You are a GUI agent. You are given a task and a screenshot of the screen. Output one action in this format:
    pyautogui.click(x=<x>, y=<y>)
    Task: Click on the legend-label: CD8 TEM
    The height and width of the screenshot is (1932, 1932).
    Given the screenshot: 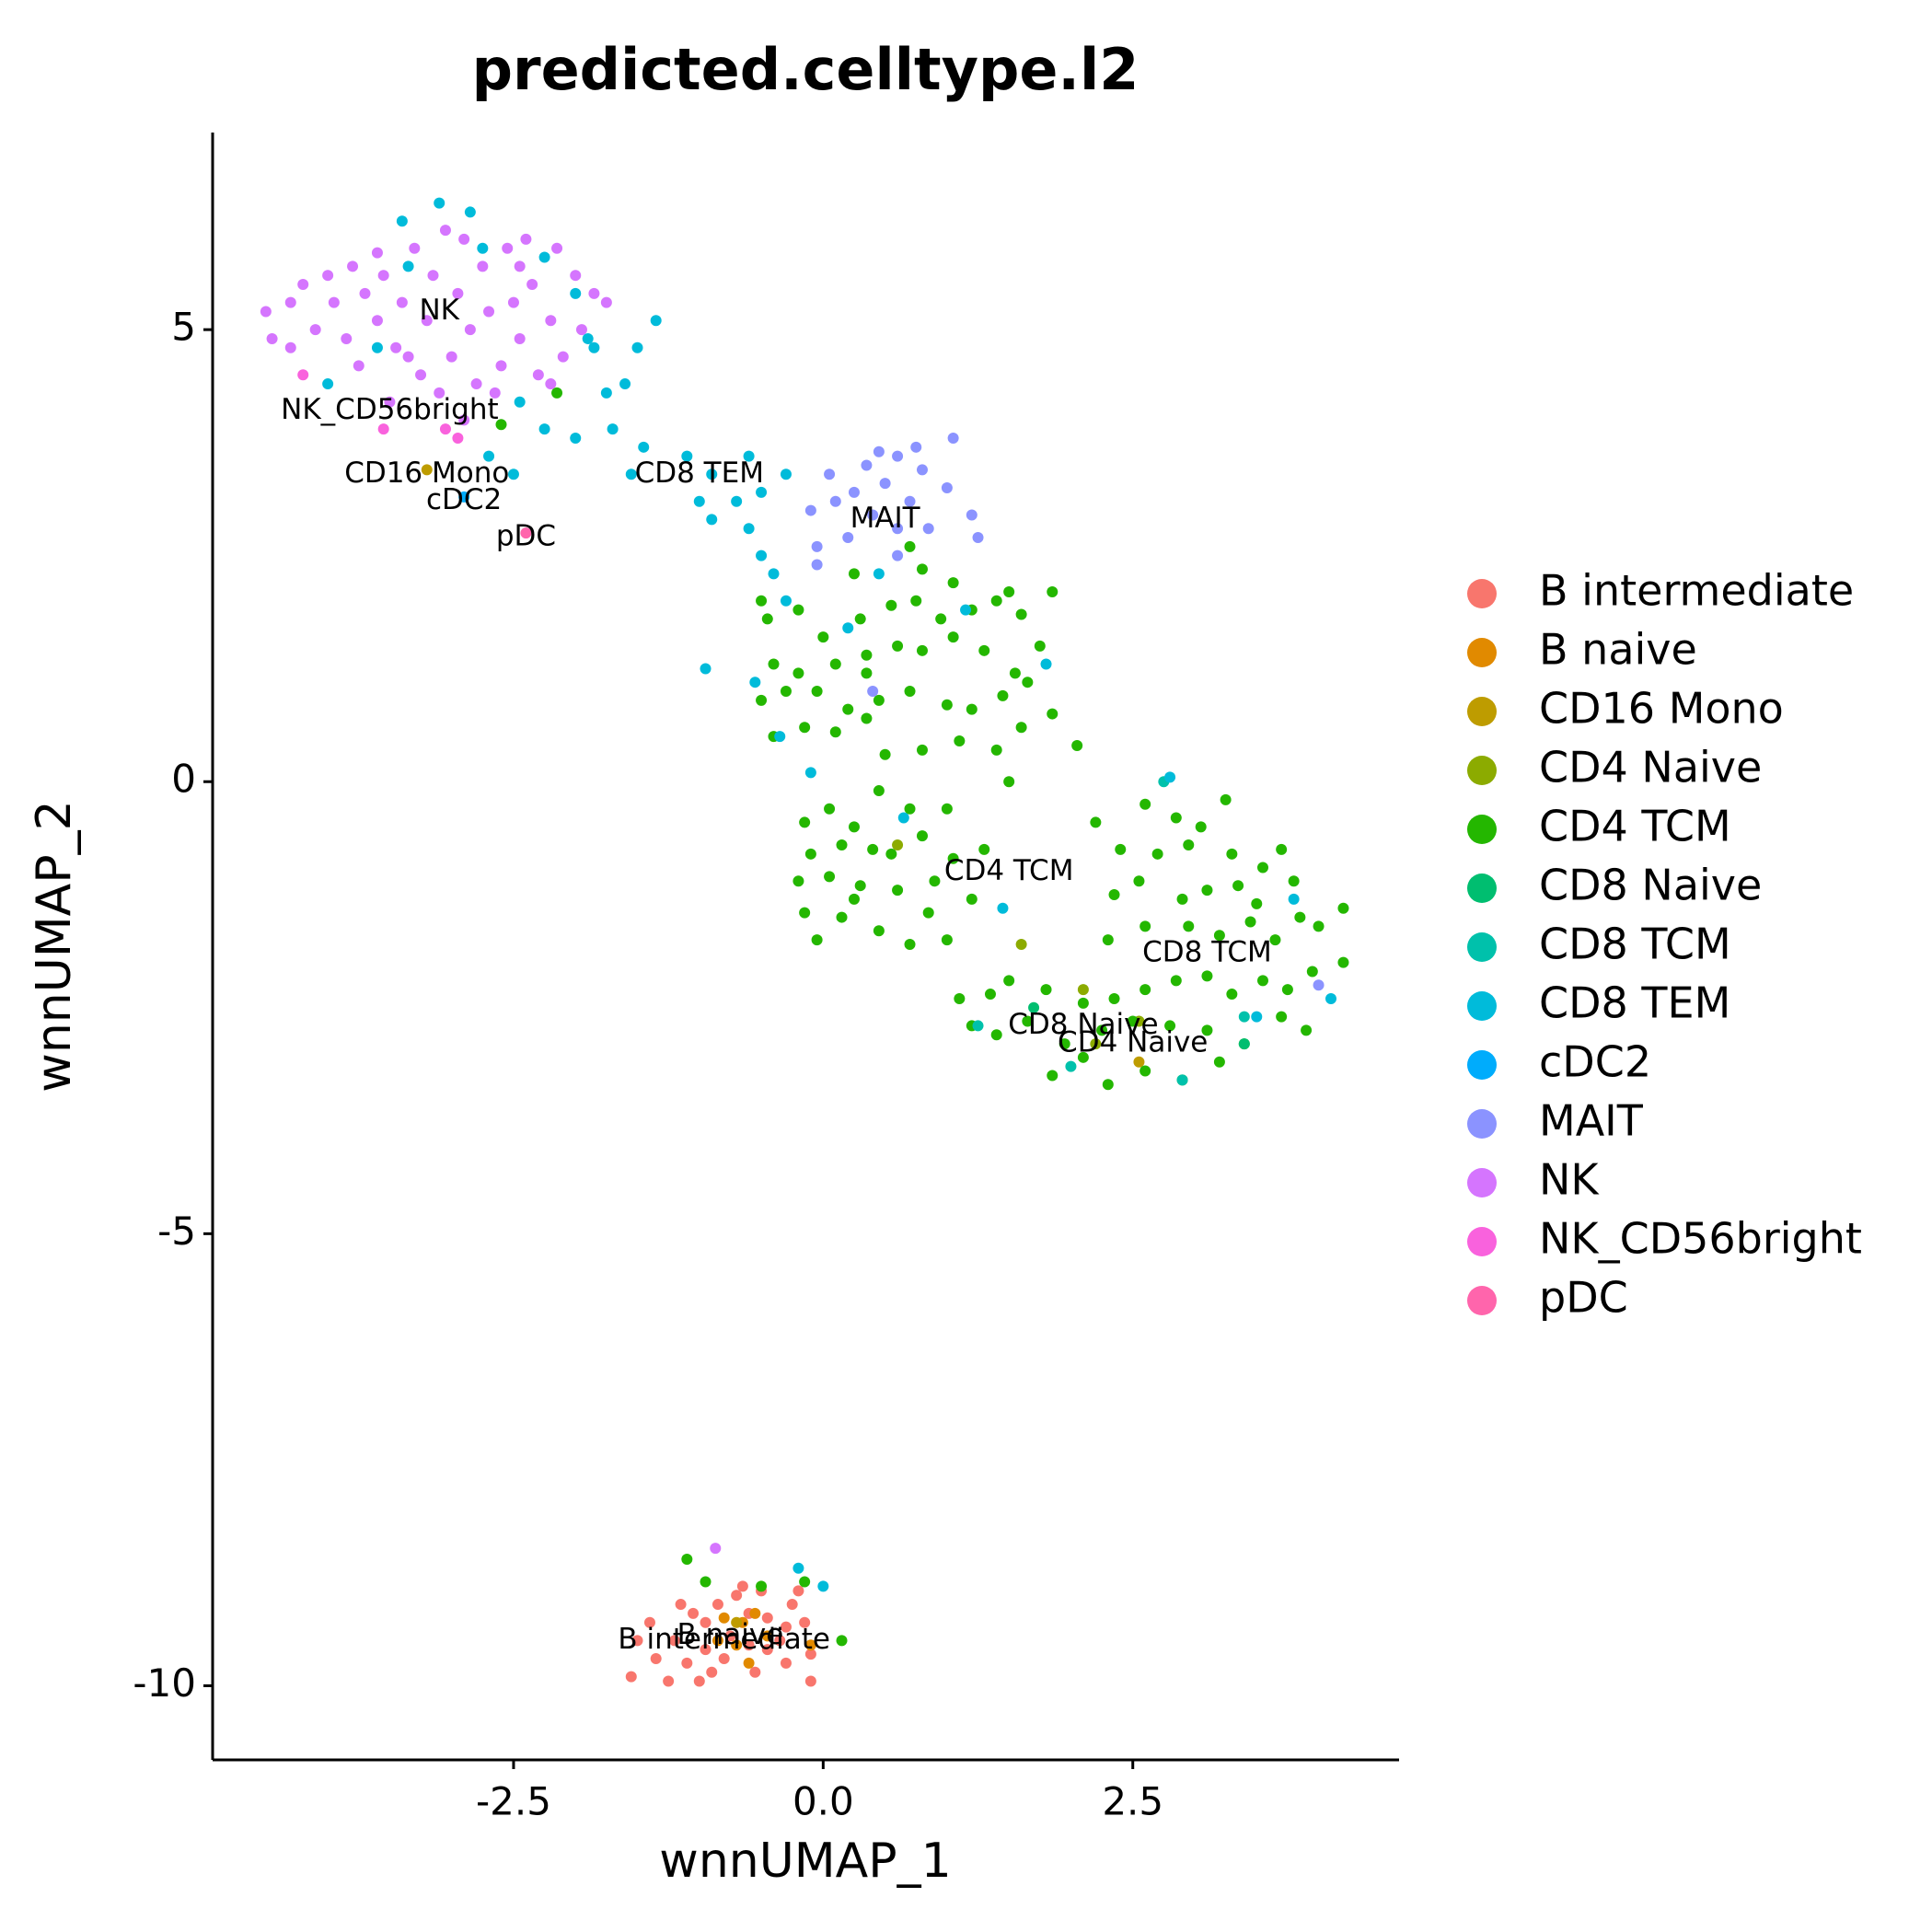 What is the action you would take?
    pyautogui.click(x=1635, y=1003)
    